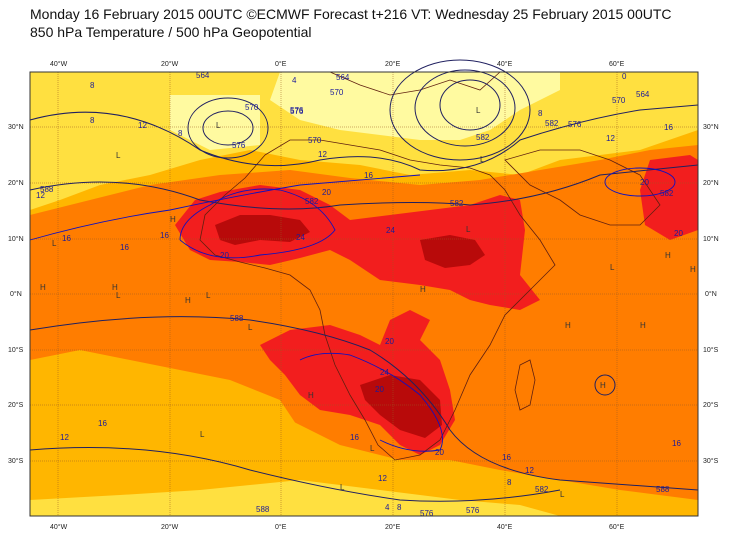  What do you see at coordinates (617, 64) in the screenshot?
I see `tick-label: 60°E` at bounding box center [617, 64].